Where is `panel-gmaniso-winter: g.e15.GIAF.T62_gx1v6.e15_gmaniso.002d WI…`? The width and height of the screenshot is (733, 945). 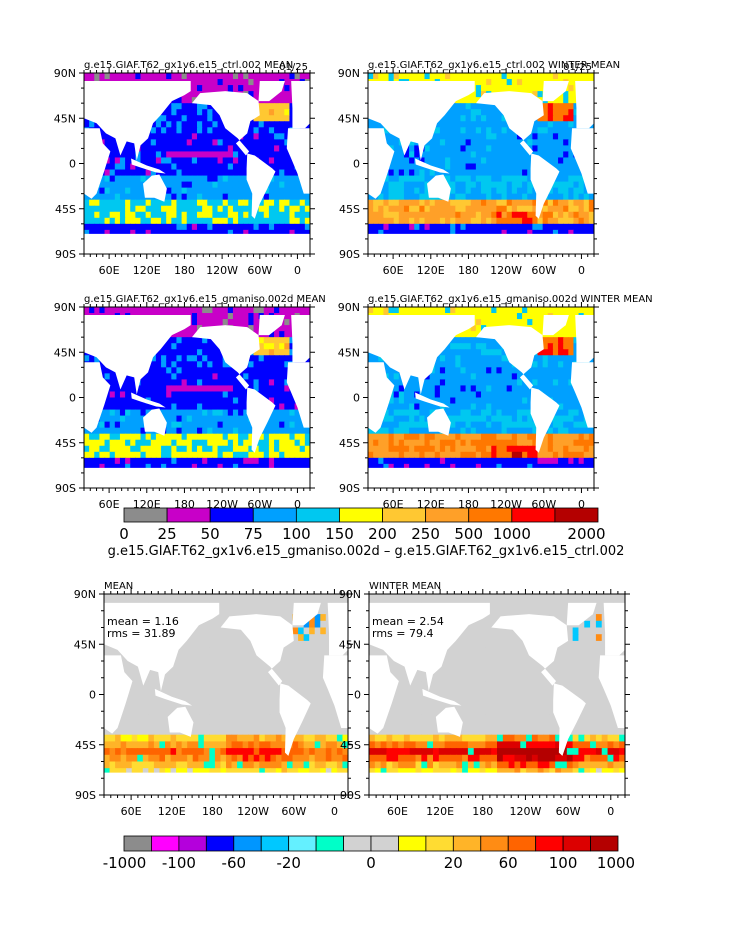 panel-gmaniso-winter: g.e15.GIAF.T62_gx1v6.e15_gmaniso.002d WI… is located at coordinates (495, 402).